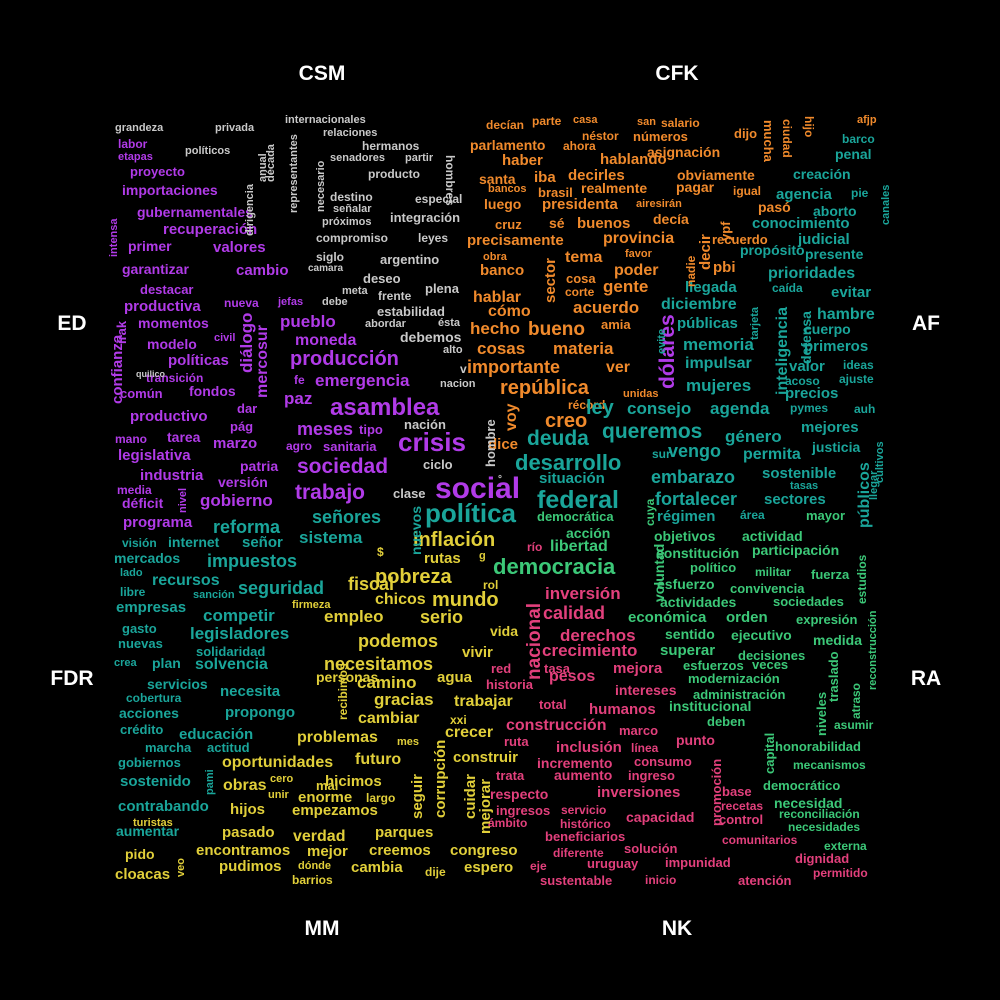 Image resolution: width=1000 pixels, height=1000 pixels. What do you see at coordinates (246, 342) in the screenshot?
I see `cloud-word: diálogo` at bounding box center [246, 342].